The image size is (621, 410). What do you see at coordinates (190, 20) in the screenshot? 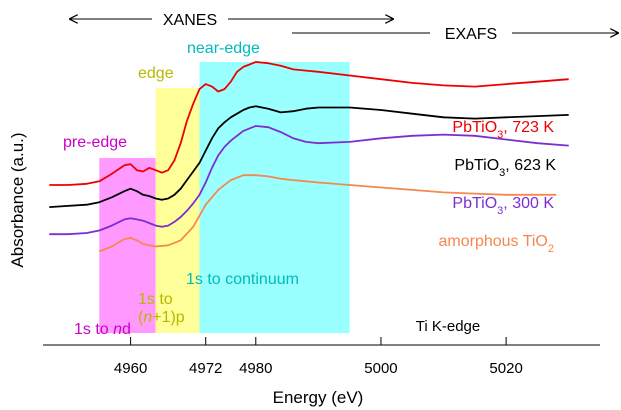
I see `xanes-label: XANES` at bounding box center [190, 20].